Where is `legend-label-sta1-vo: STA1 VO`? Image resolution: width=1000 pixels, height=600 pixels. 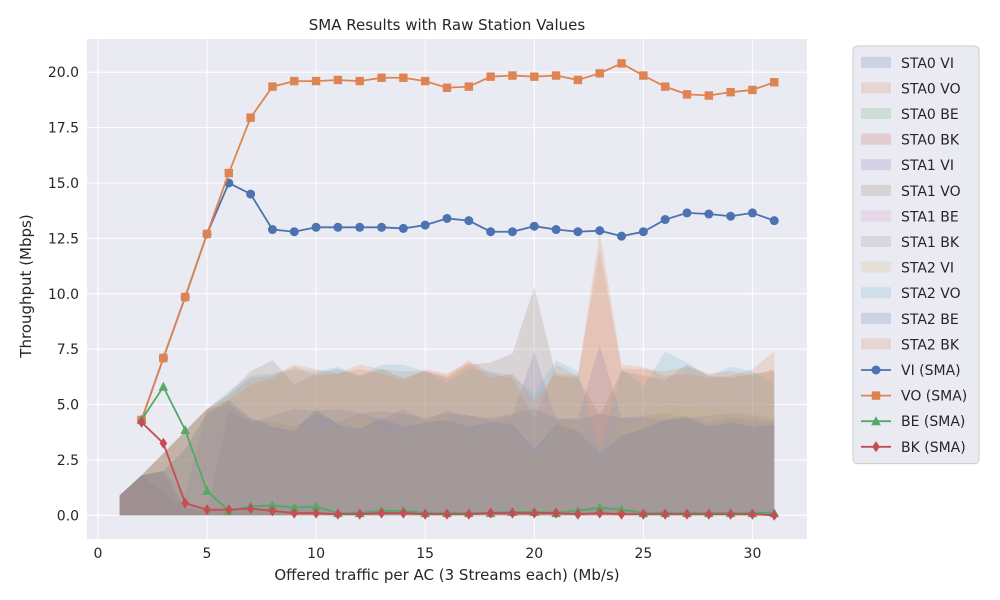 legend-label-sta1-vo: STA1 VO is located at coordinates (931, 192).